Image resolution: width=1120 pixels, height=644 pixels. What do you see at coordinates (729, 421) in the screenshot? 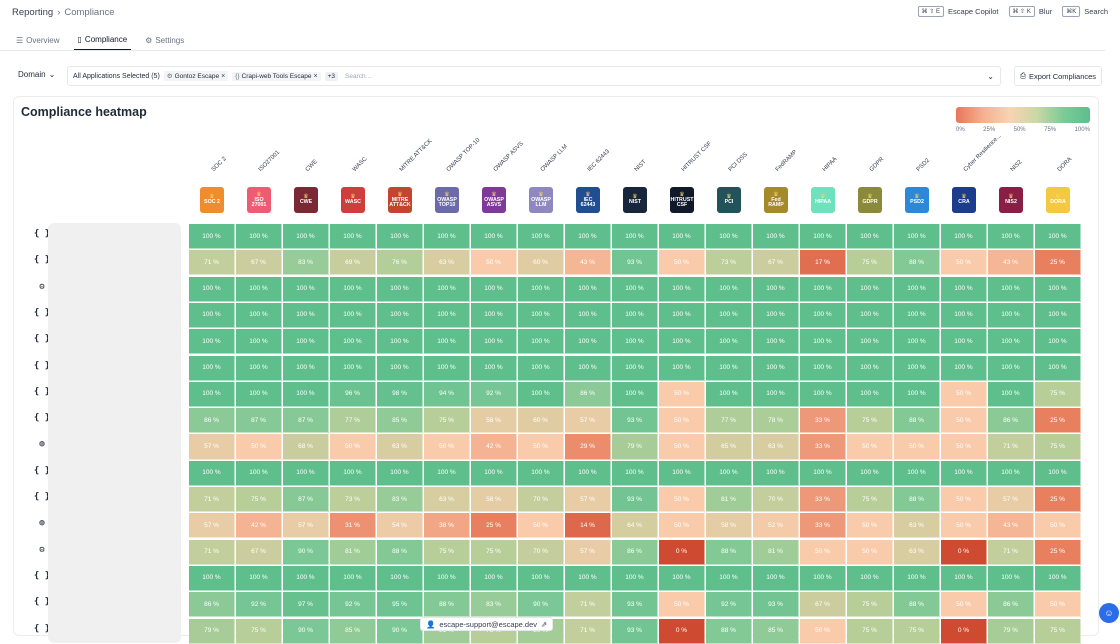
I see `heatmap-cell: 77 %` at bounding box center [729, 421].